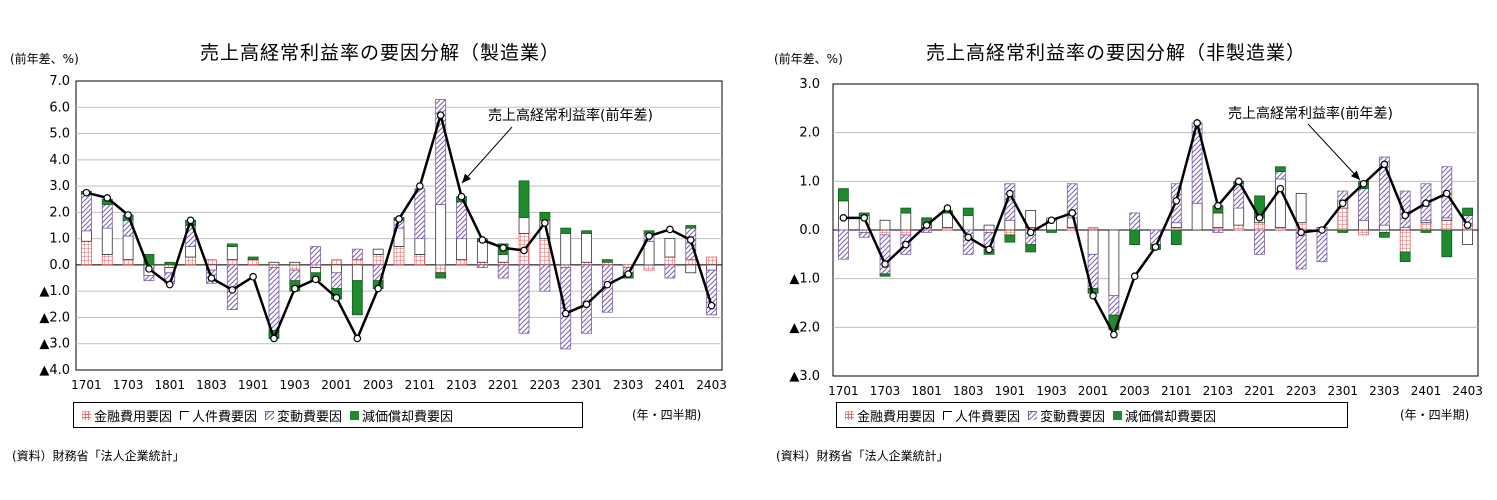 The image size is (1497, 500). Describe the element at coordinates (1218, 391) in the screenshot. I see `x-tick-label: 2103` at that location.